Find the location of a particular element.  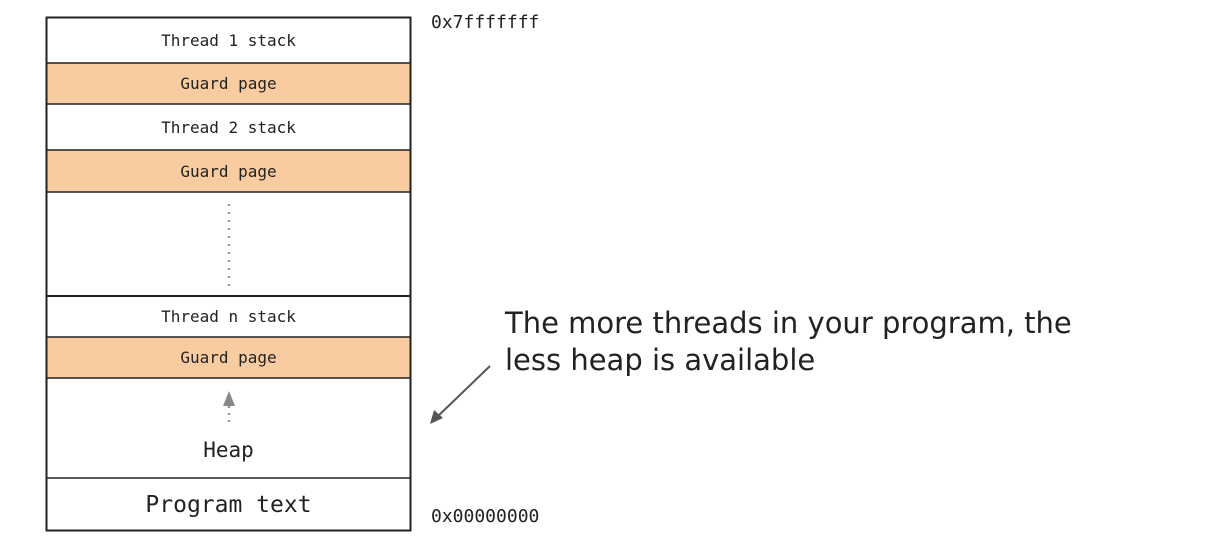

annotation-line-1: The more threads in your program, the is located at coordinates (788, 323).